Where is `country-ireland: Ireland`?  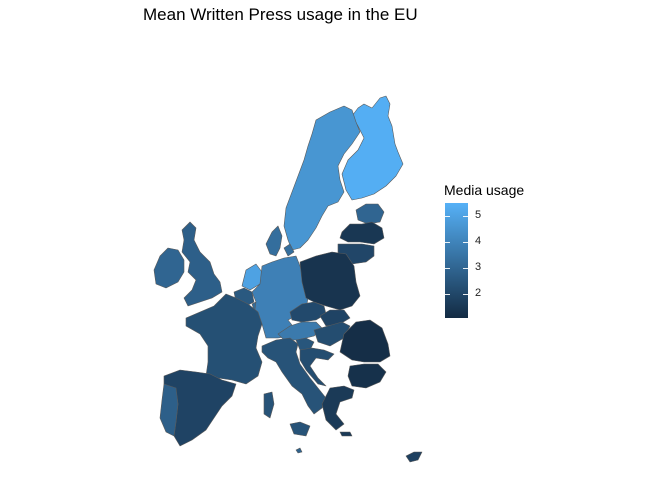
country-ireland: Ireland is located at coordinates (169, 268).